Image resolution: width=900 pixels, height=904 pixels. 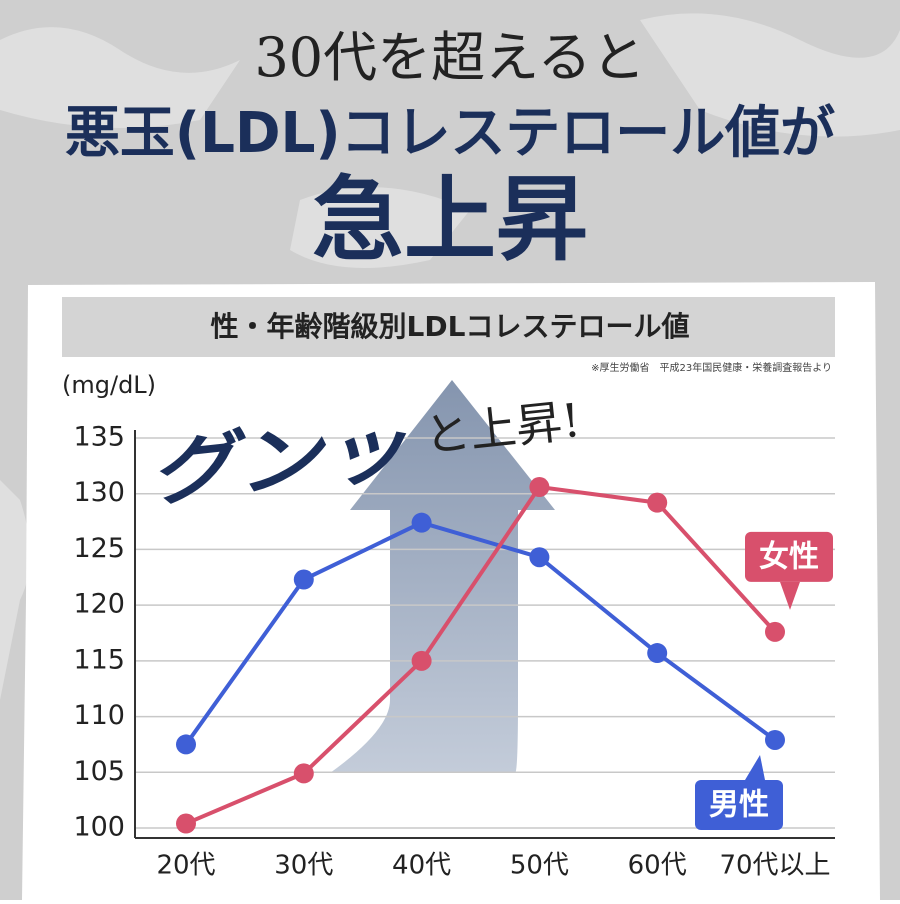 I want to click on y-tick-label: 110, so click(x=99, y=715).